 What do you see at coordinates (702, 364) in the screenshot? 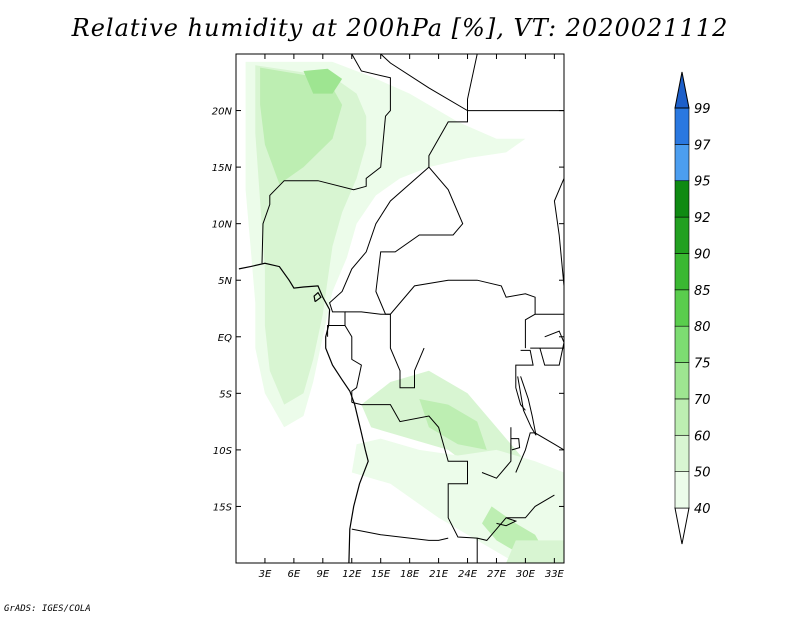
I see `colorbar-label: 75` at bounding box center [702, 364].